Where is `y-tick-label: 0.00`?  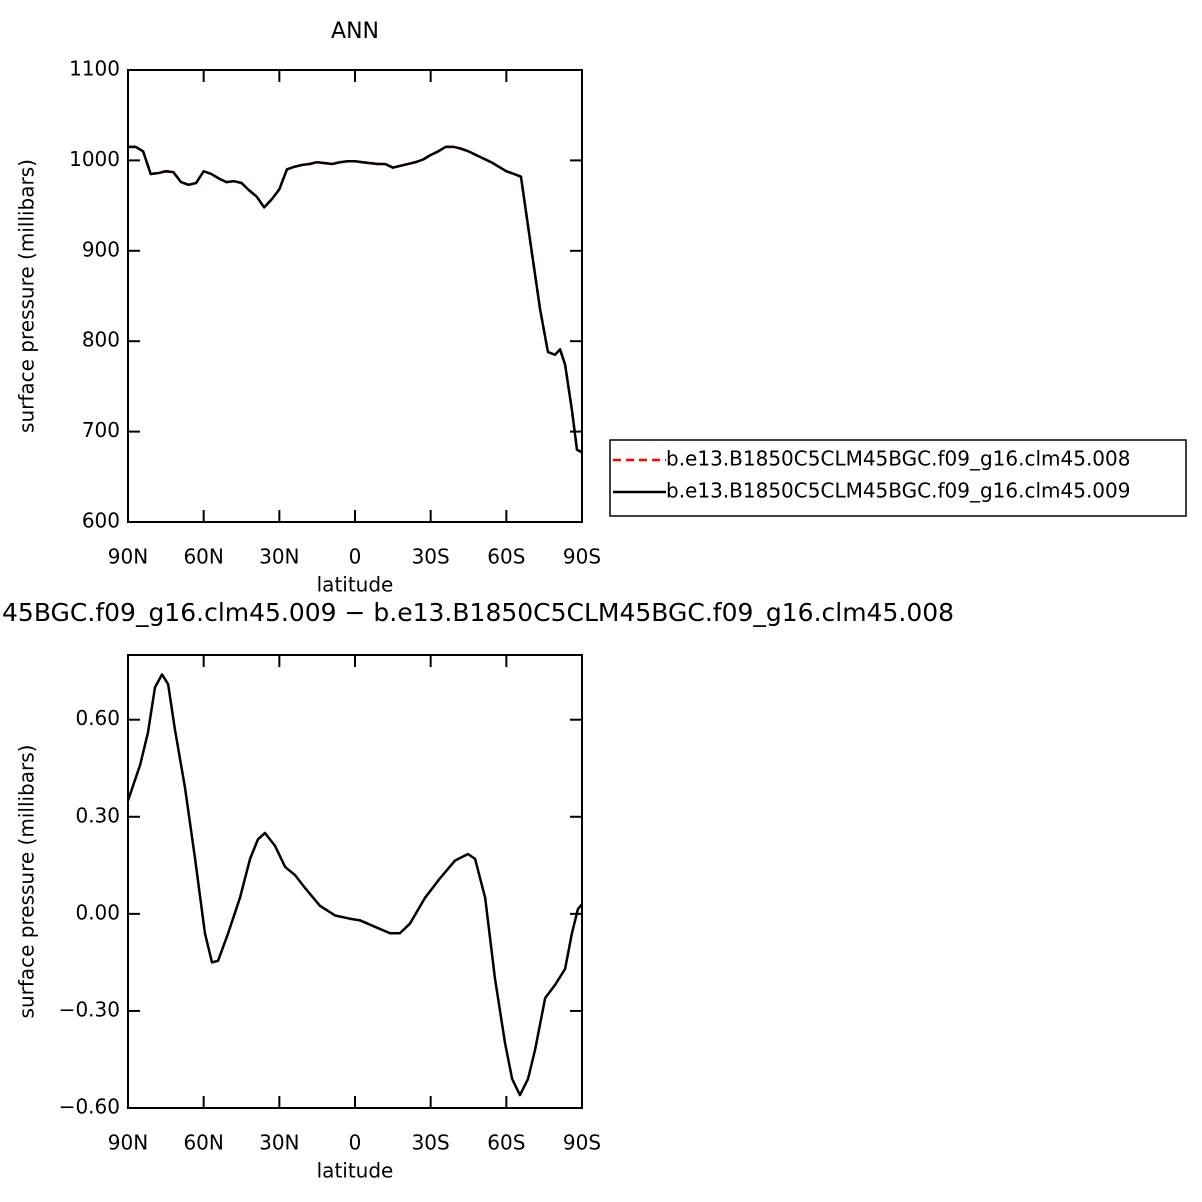
y-tick-label: 0.00 is located at coordinates (97, 912).